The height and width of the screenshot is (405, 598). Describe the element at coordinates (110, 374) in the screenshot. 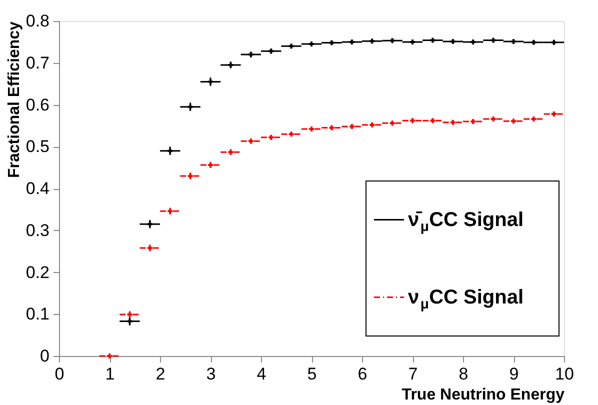

I see `x-tick-label: 1` at that location.